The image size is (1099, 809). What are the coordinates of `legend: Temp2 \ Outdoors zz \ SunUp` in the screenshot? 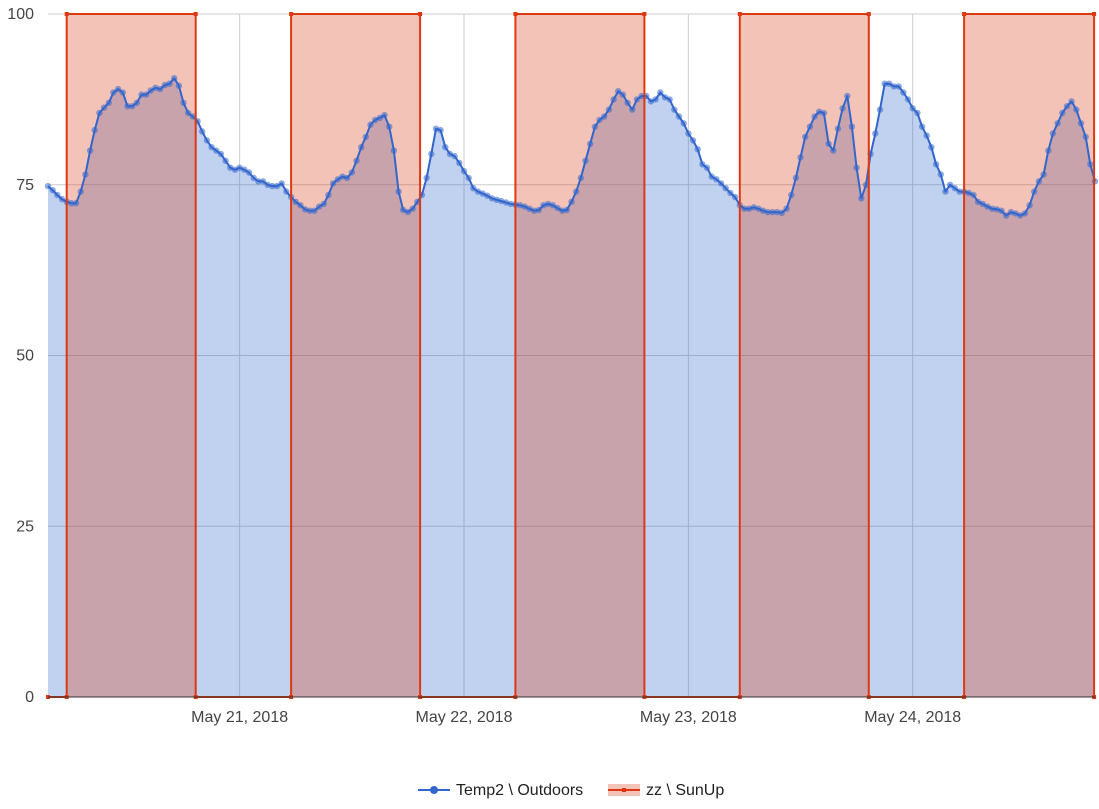 It's located at (571, 790).